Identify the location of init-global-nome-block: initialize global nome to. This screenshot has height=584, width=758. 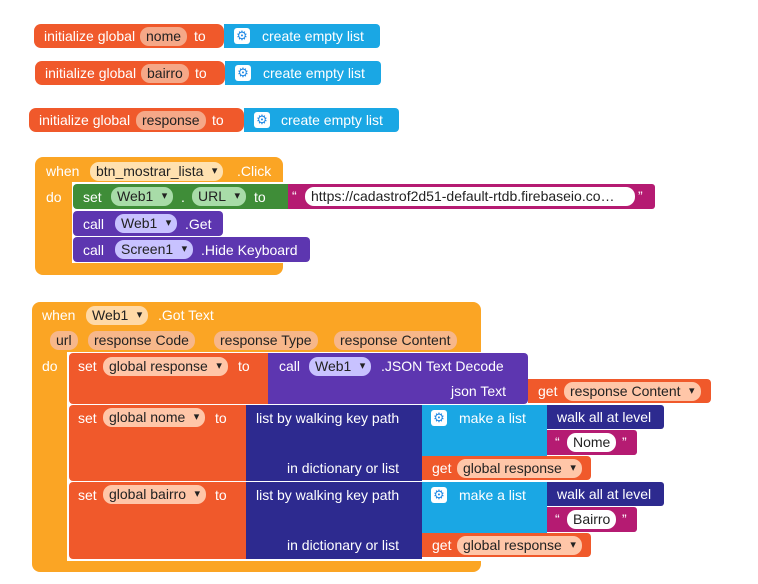
(129, 36).